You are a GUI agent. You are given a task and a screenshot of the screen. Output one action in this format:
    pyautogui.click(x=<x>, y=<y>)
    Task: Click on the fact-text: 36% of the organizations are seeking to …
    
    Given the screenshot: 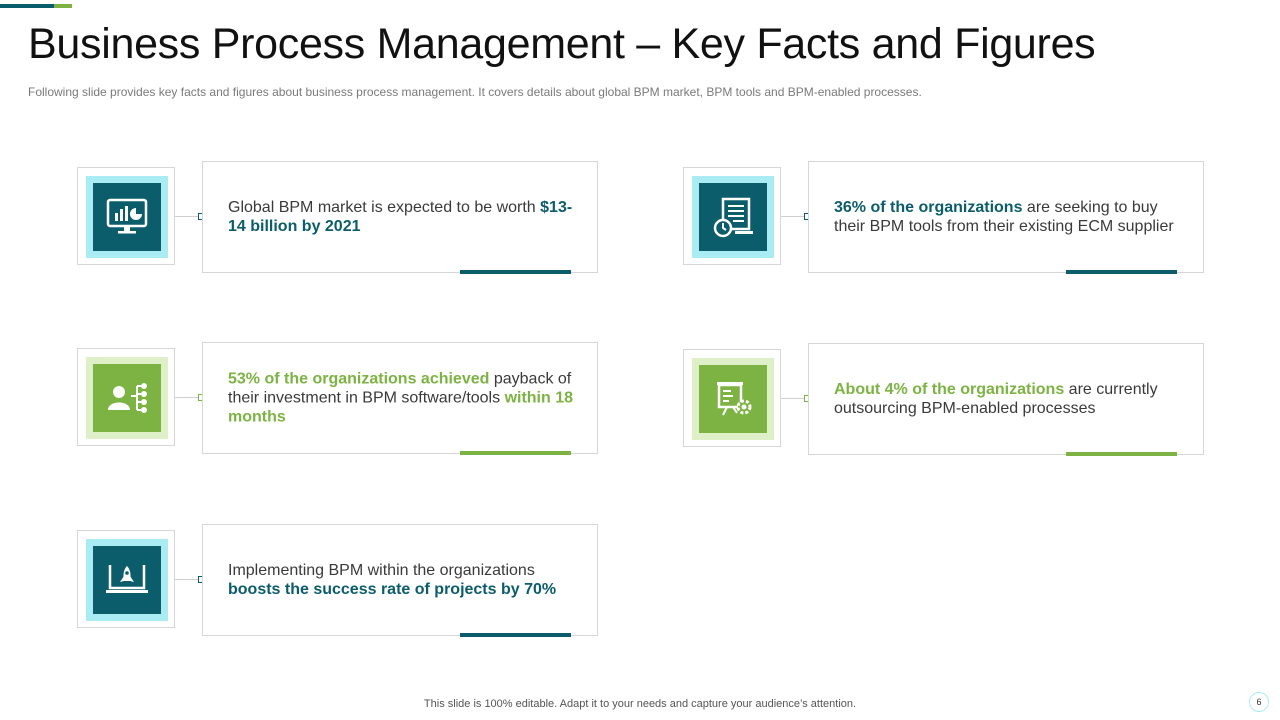 What is the action you would take?
    pyautogui.click(x=1006, y=217)
    